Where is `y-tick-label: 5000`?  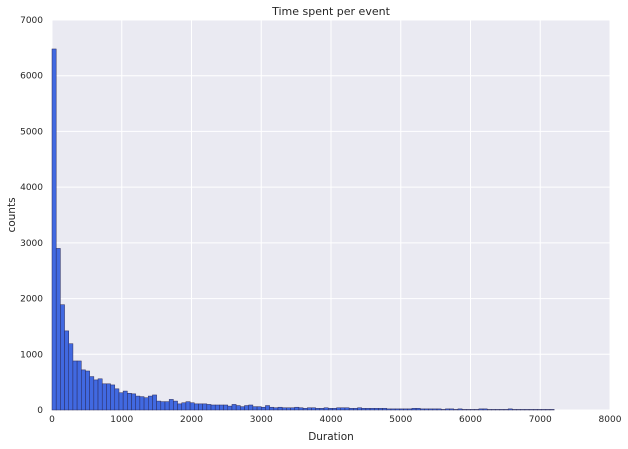
y-tick-label: 5000 is located at coordinates (31, 132).